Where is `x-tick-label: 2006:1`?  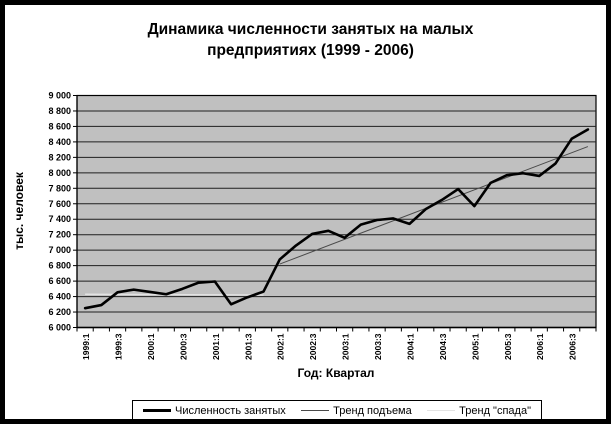
x-tick-label: 2006:1 is located at coordinates (540, 346).